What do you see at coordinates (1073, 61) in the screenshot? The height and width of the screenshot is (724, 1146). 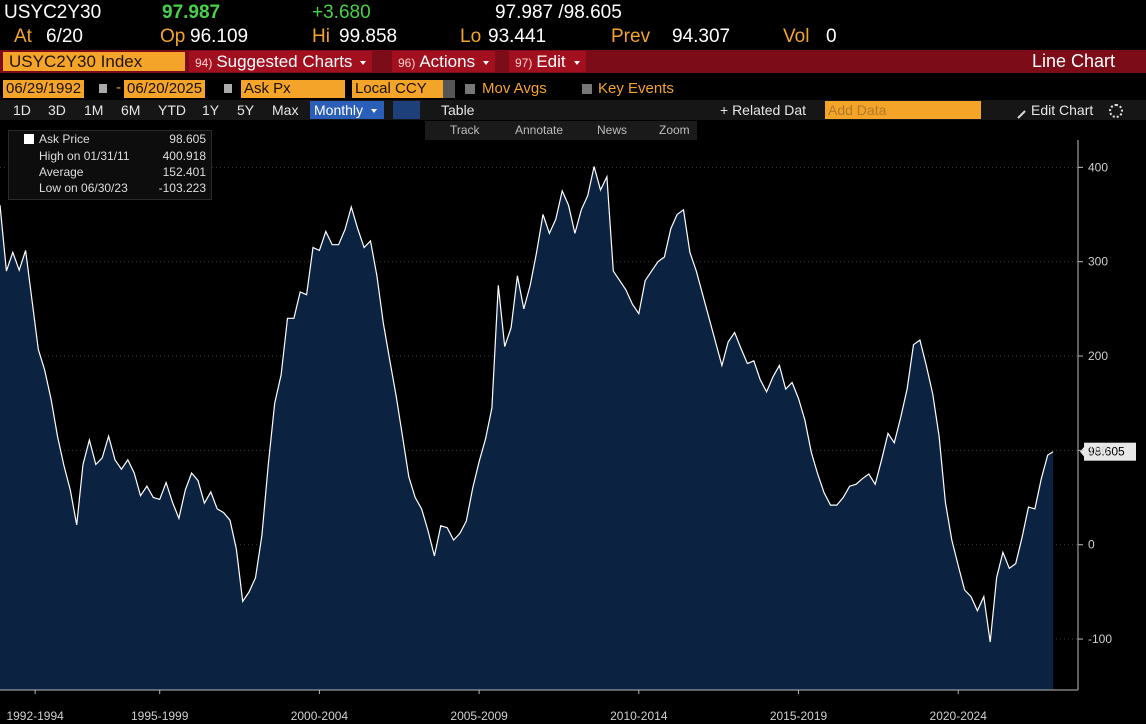 I see `chart-type: Line Chart` at bounding box center [1073, 61].